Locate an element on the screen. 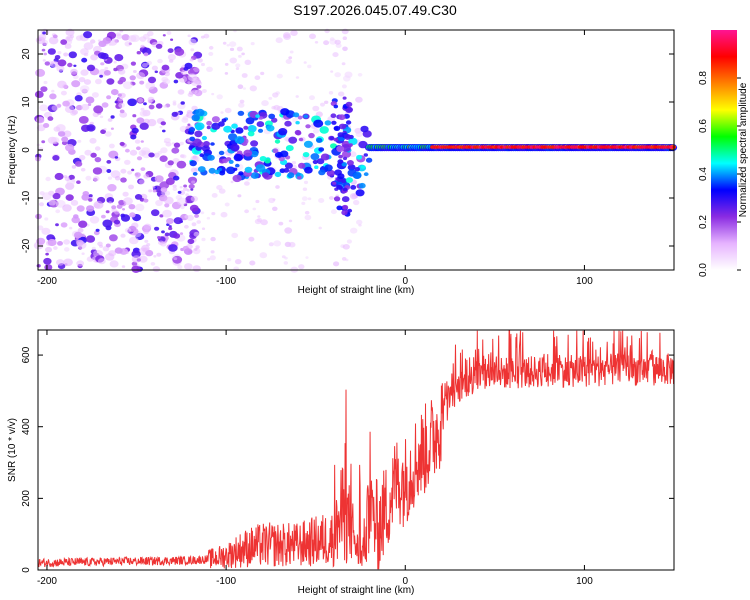 The width and height of the screenshot is (750, 600). colorbar-tick-label: 0.2 is located at coordinates (703, 222).